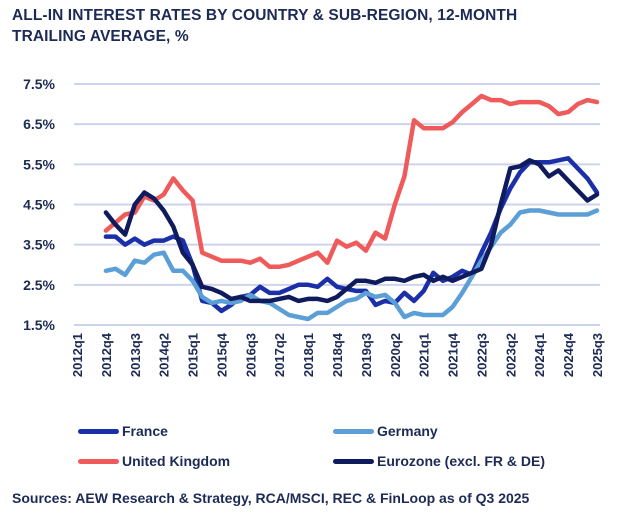 Image resolution: width=617 pixels, height=521 pixels. Describe the element at coordinates (39, 285) in the screenshot. I see `y-tick-label: 2.5%` at that location.